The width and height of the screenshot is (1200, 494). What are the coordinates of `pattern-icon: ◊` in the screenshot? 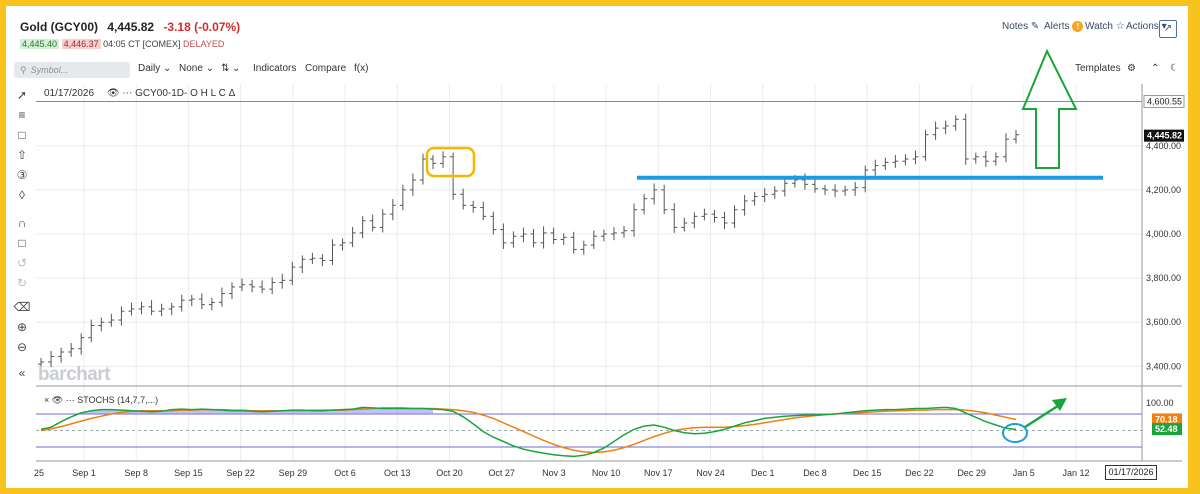 It's located at (22, 195).